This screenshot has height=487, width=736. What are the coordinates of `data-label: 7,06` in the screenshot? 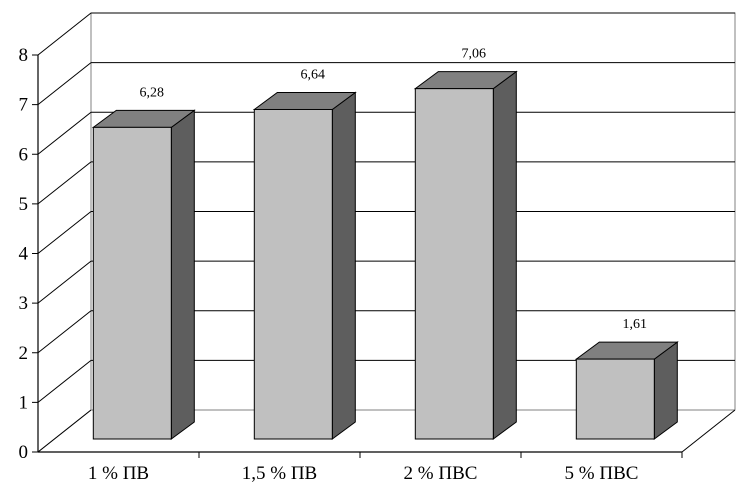 It's located at (474, 54).